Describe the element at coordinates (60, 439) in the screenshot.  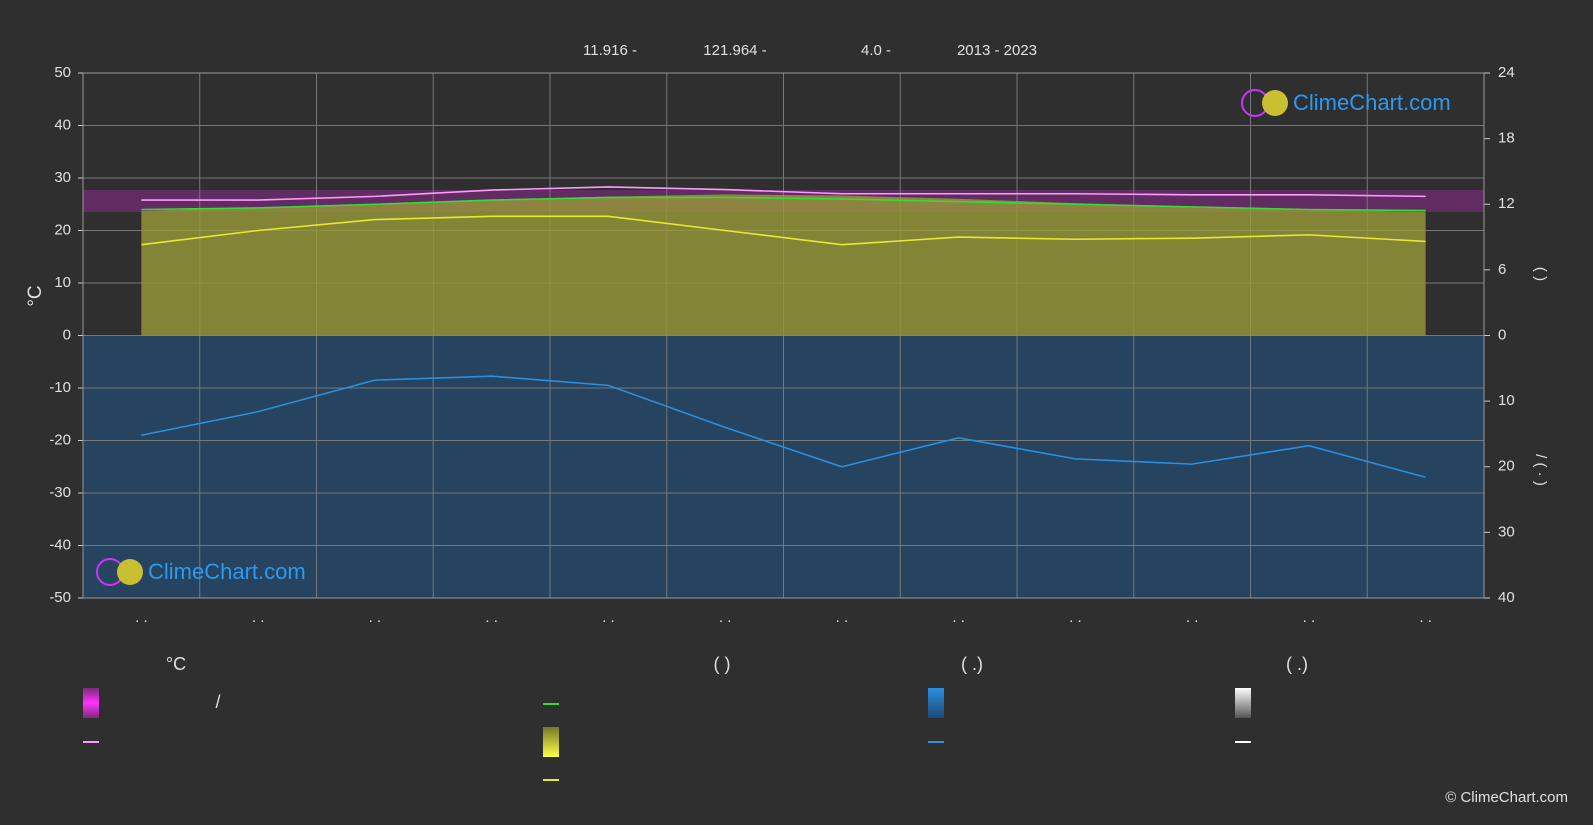
I see `y-tick-label: -20` at that location.